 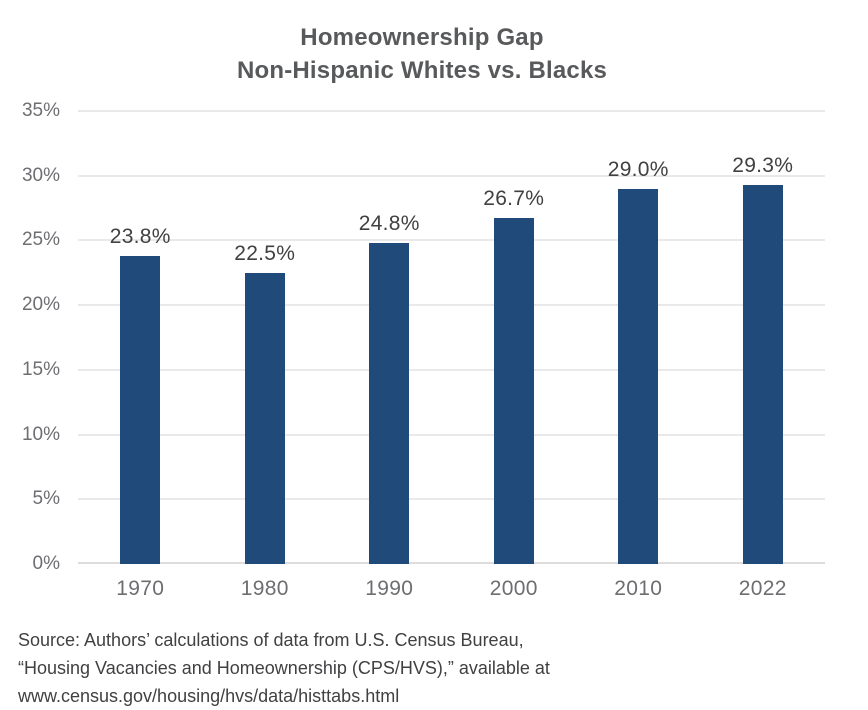 I want to click on y-tick-label-20%: 20%, so click(x=40, y=305).